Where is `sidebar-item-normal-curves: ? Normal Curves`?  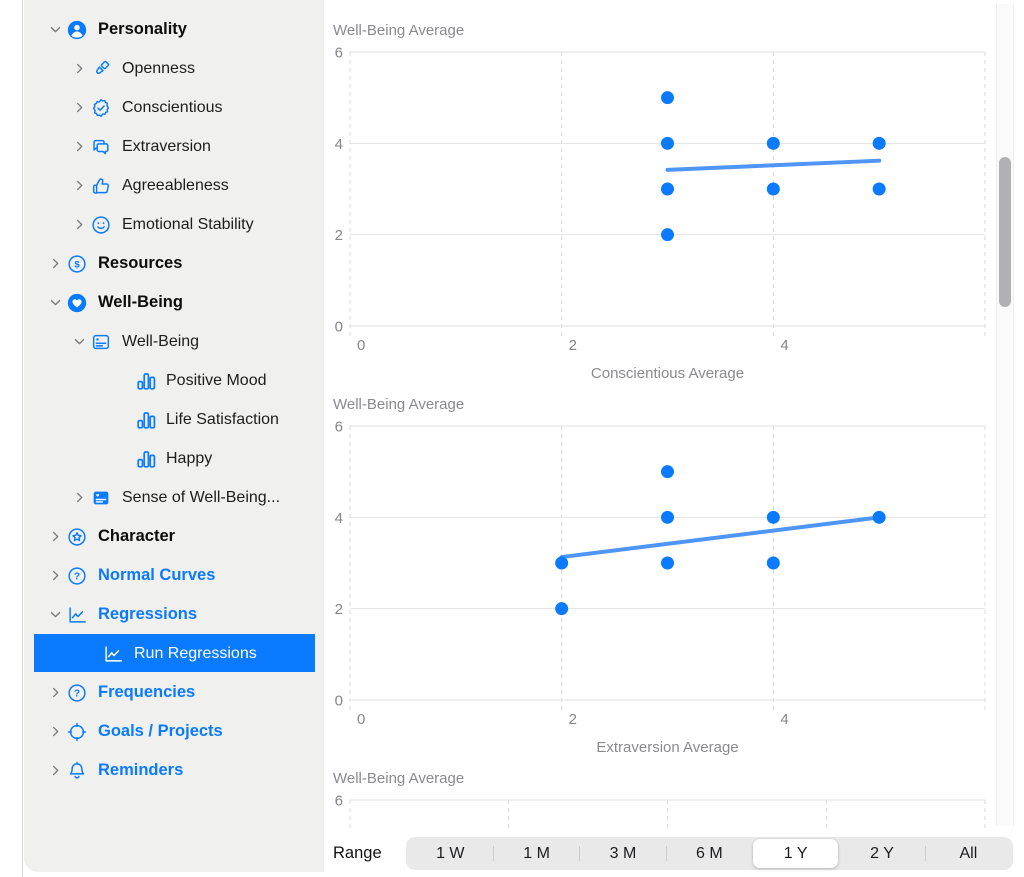
sidebar-item-normal-curves: ? Normal Curves is located at coordinates (174, 575).